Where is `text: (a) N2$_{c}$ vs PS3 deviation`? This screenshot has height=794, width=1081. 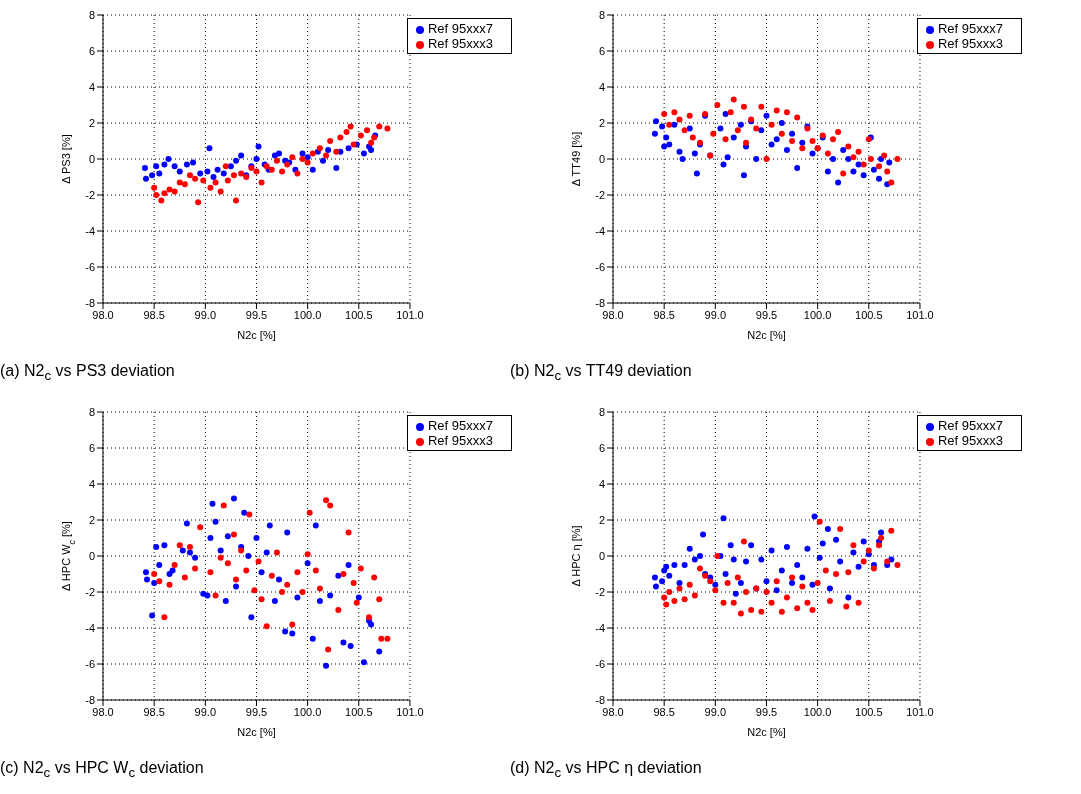
text: (a) N2$_{c}$ vs PS3 deviation is located at coordinates (87, 373).